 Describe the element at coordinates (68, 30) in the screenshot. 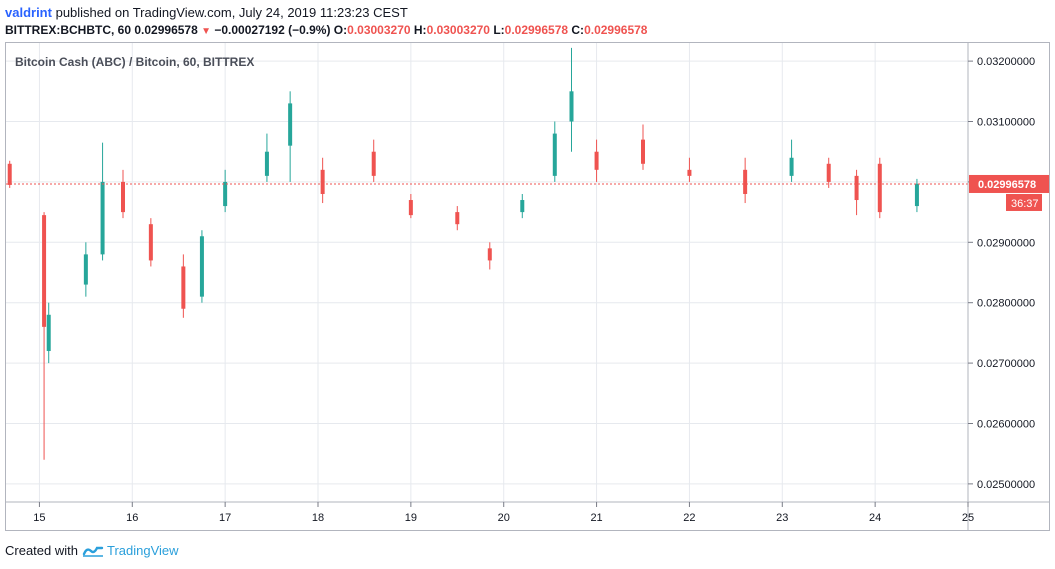

I see `symbol-label: BITTREX:BCHBTC, 60` at that location.